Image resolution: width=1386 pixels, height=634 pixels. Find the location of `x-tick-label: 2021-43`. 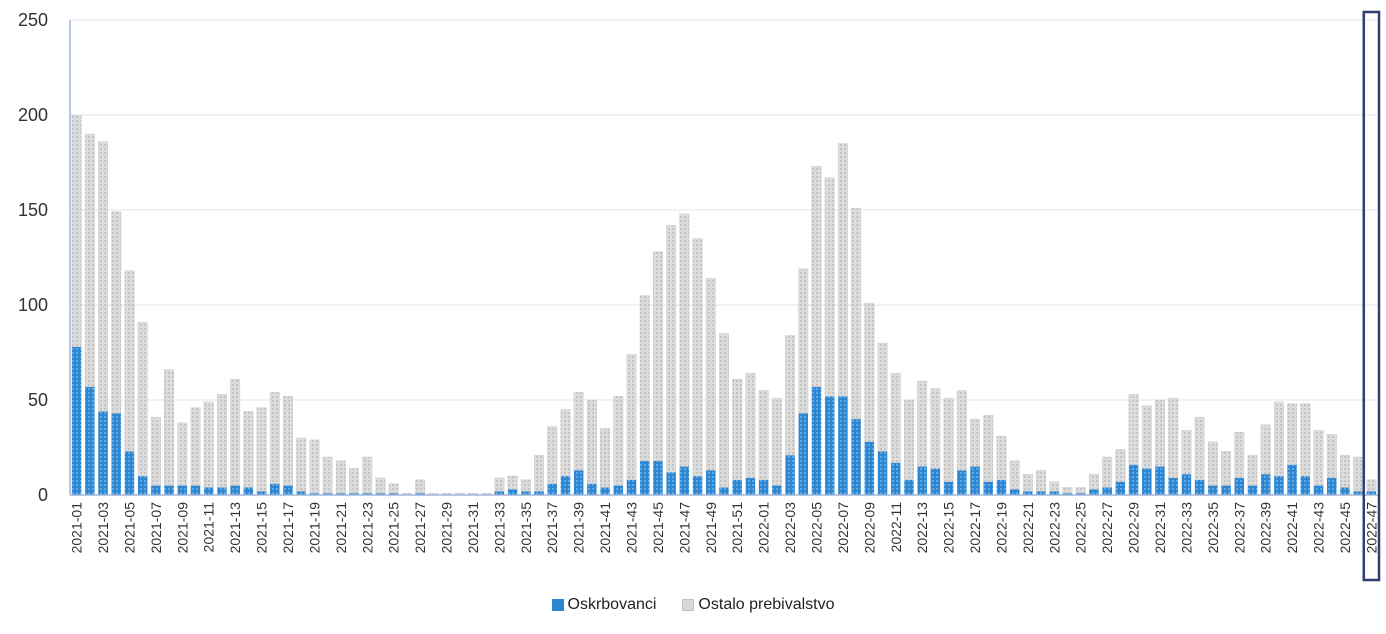

x-tick-label: 2021-43 is located at coordinates (632, 528).